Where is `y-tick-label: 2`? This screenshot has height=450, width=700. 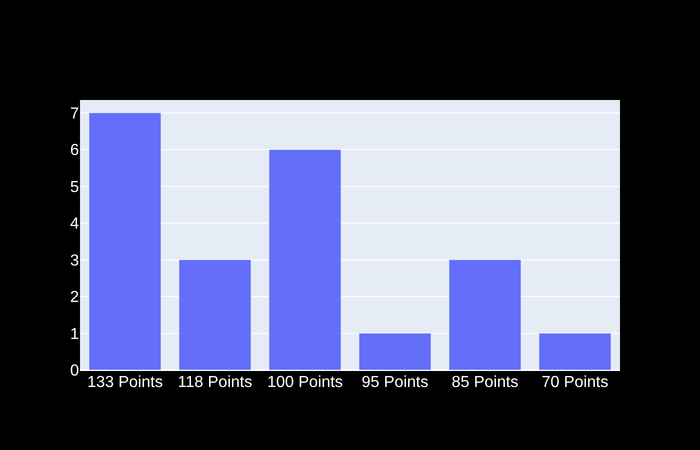
y-tick-label: 2 is located at coordinates (75, 297).